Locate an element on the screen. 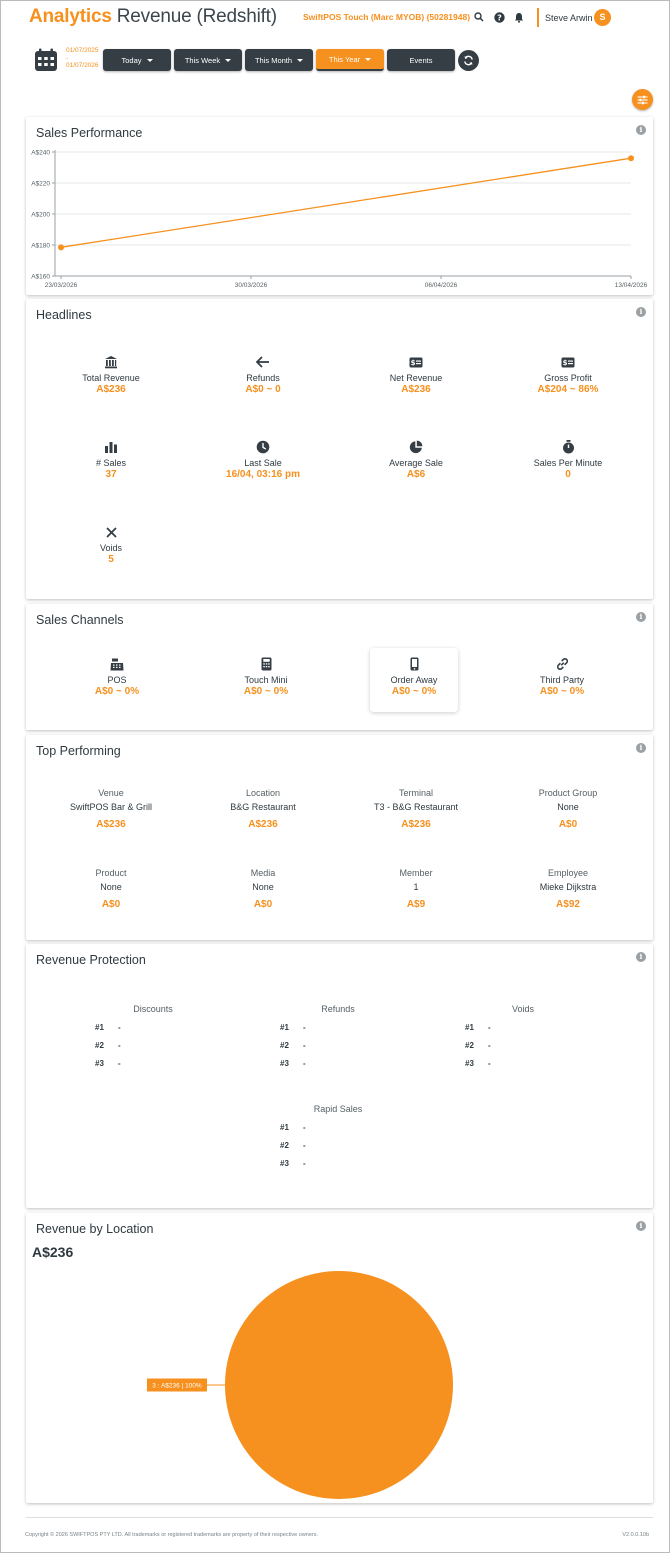 The height and width of the screenshot is (1553, 670). protection-label: Voids is located at coordinates (523, 1009).